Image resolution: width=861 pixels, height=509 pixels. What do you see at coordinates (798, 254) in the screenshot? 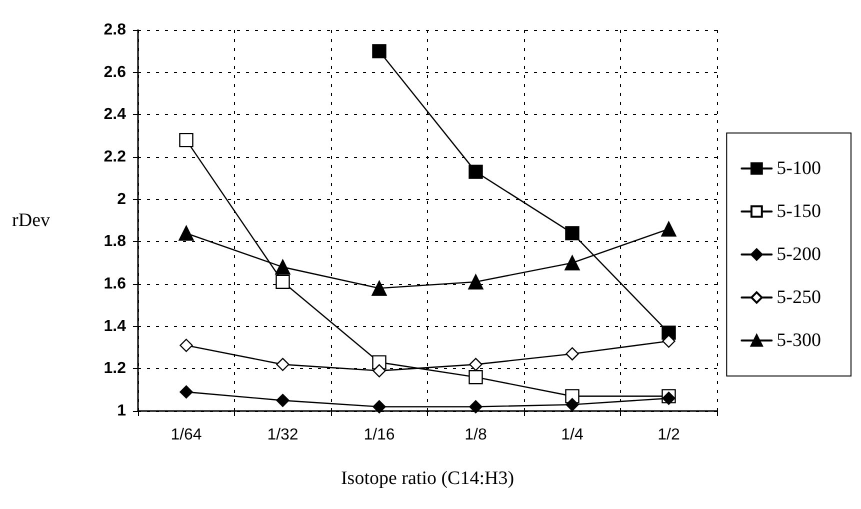
I see `legend-label: 5-200` at bounding box center [798, 254].